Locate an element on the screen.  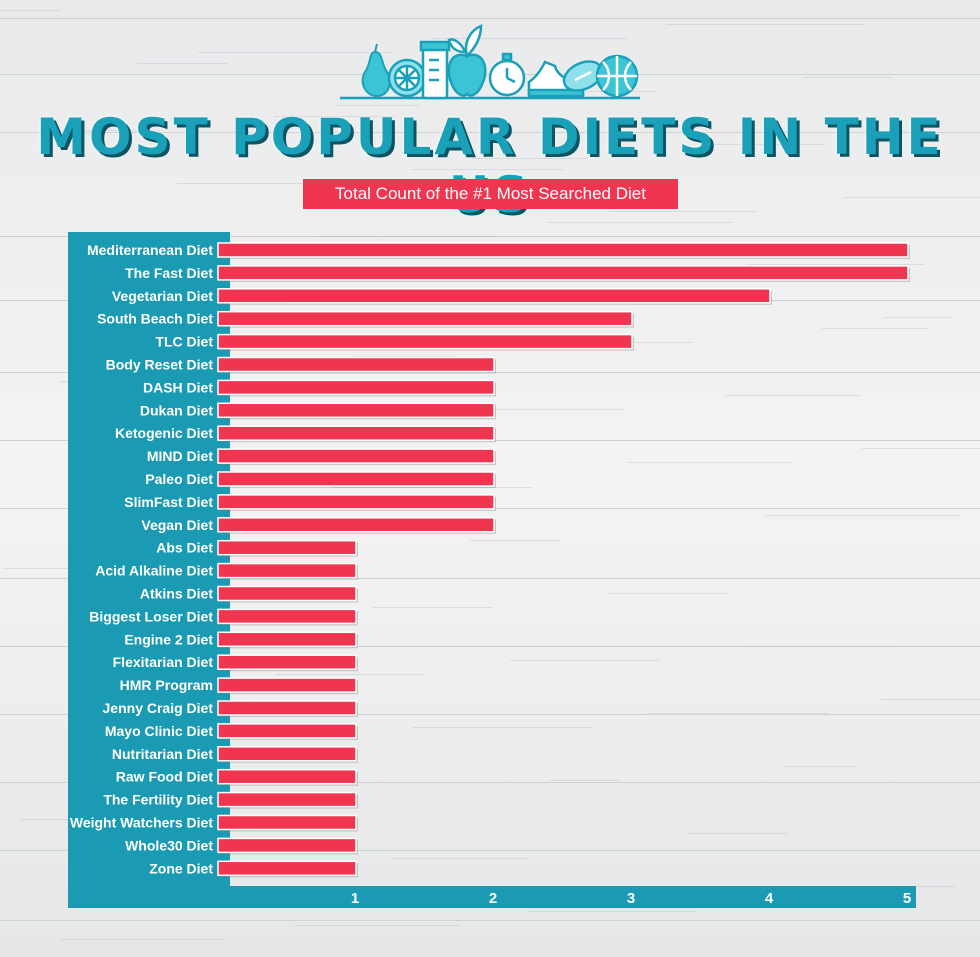
category-label: SlimFast Diet is located at coordinates (168, 502).